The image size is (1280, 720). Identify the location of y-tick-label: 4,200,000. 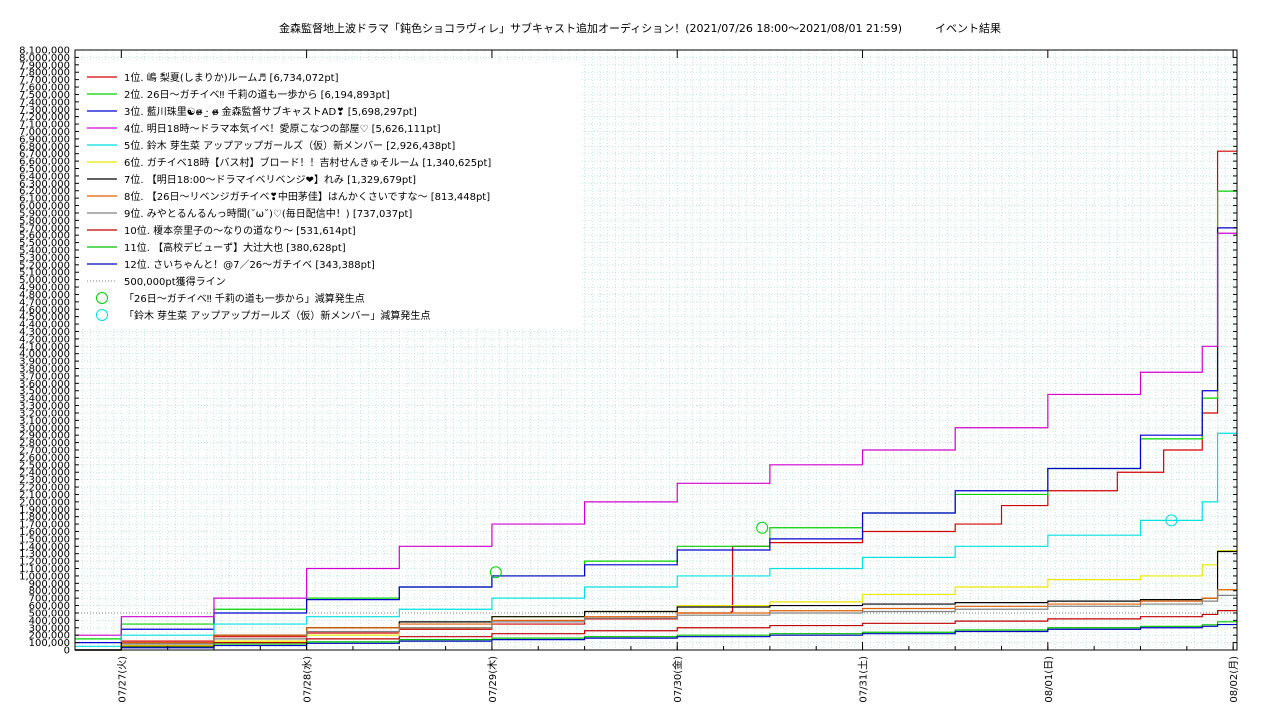
(44, 339).